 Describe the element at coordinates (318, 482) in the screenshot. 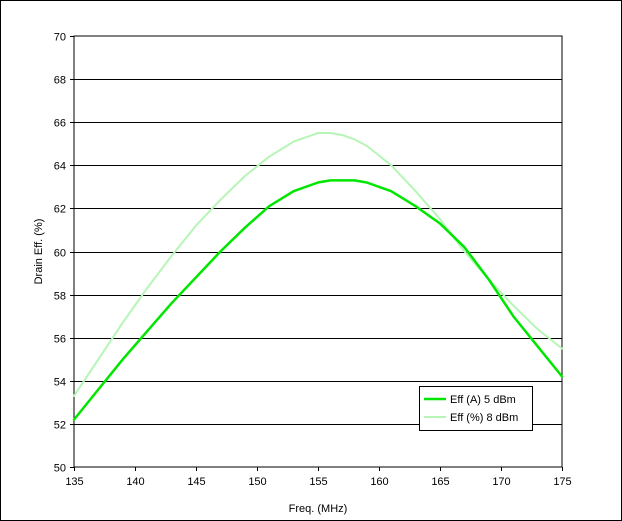

I see `x-tick-label: 155` at that location.